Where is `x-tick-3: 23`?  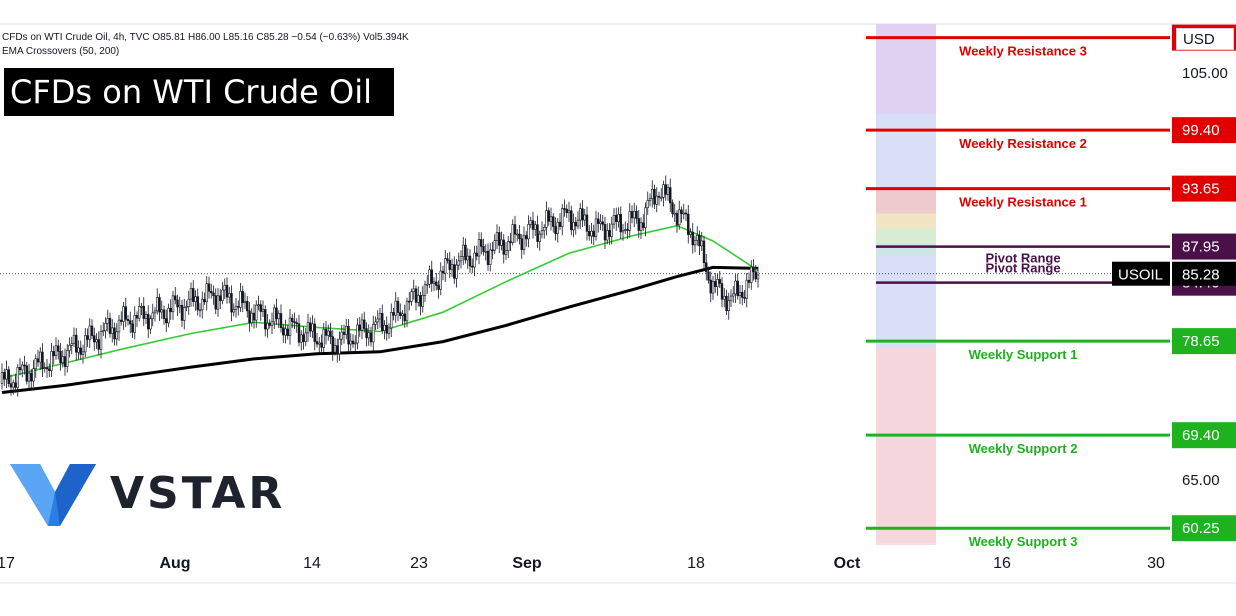
x-tick-3: 23 is located at coordinates (419, 563).